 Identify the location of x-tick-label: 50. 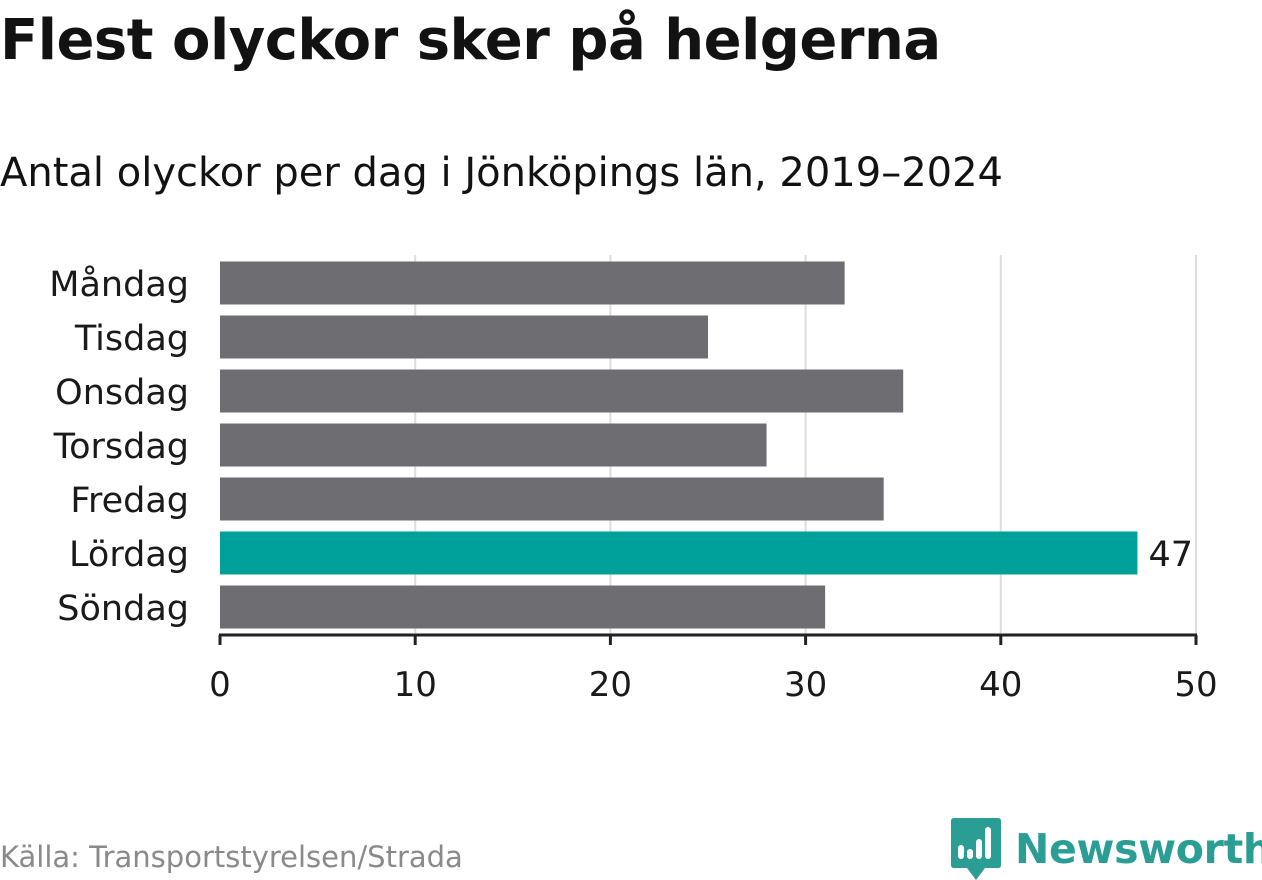
(1195, 685).